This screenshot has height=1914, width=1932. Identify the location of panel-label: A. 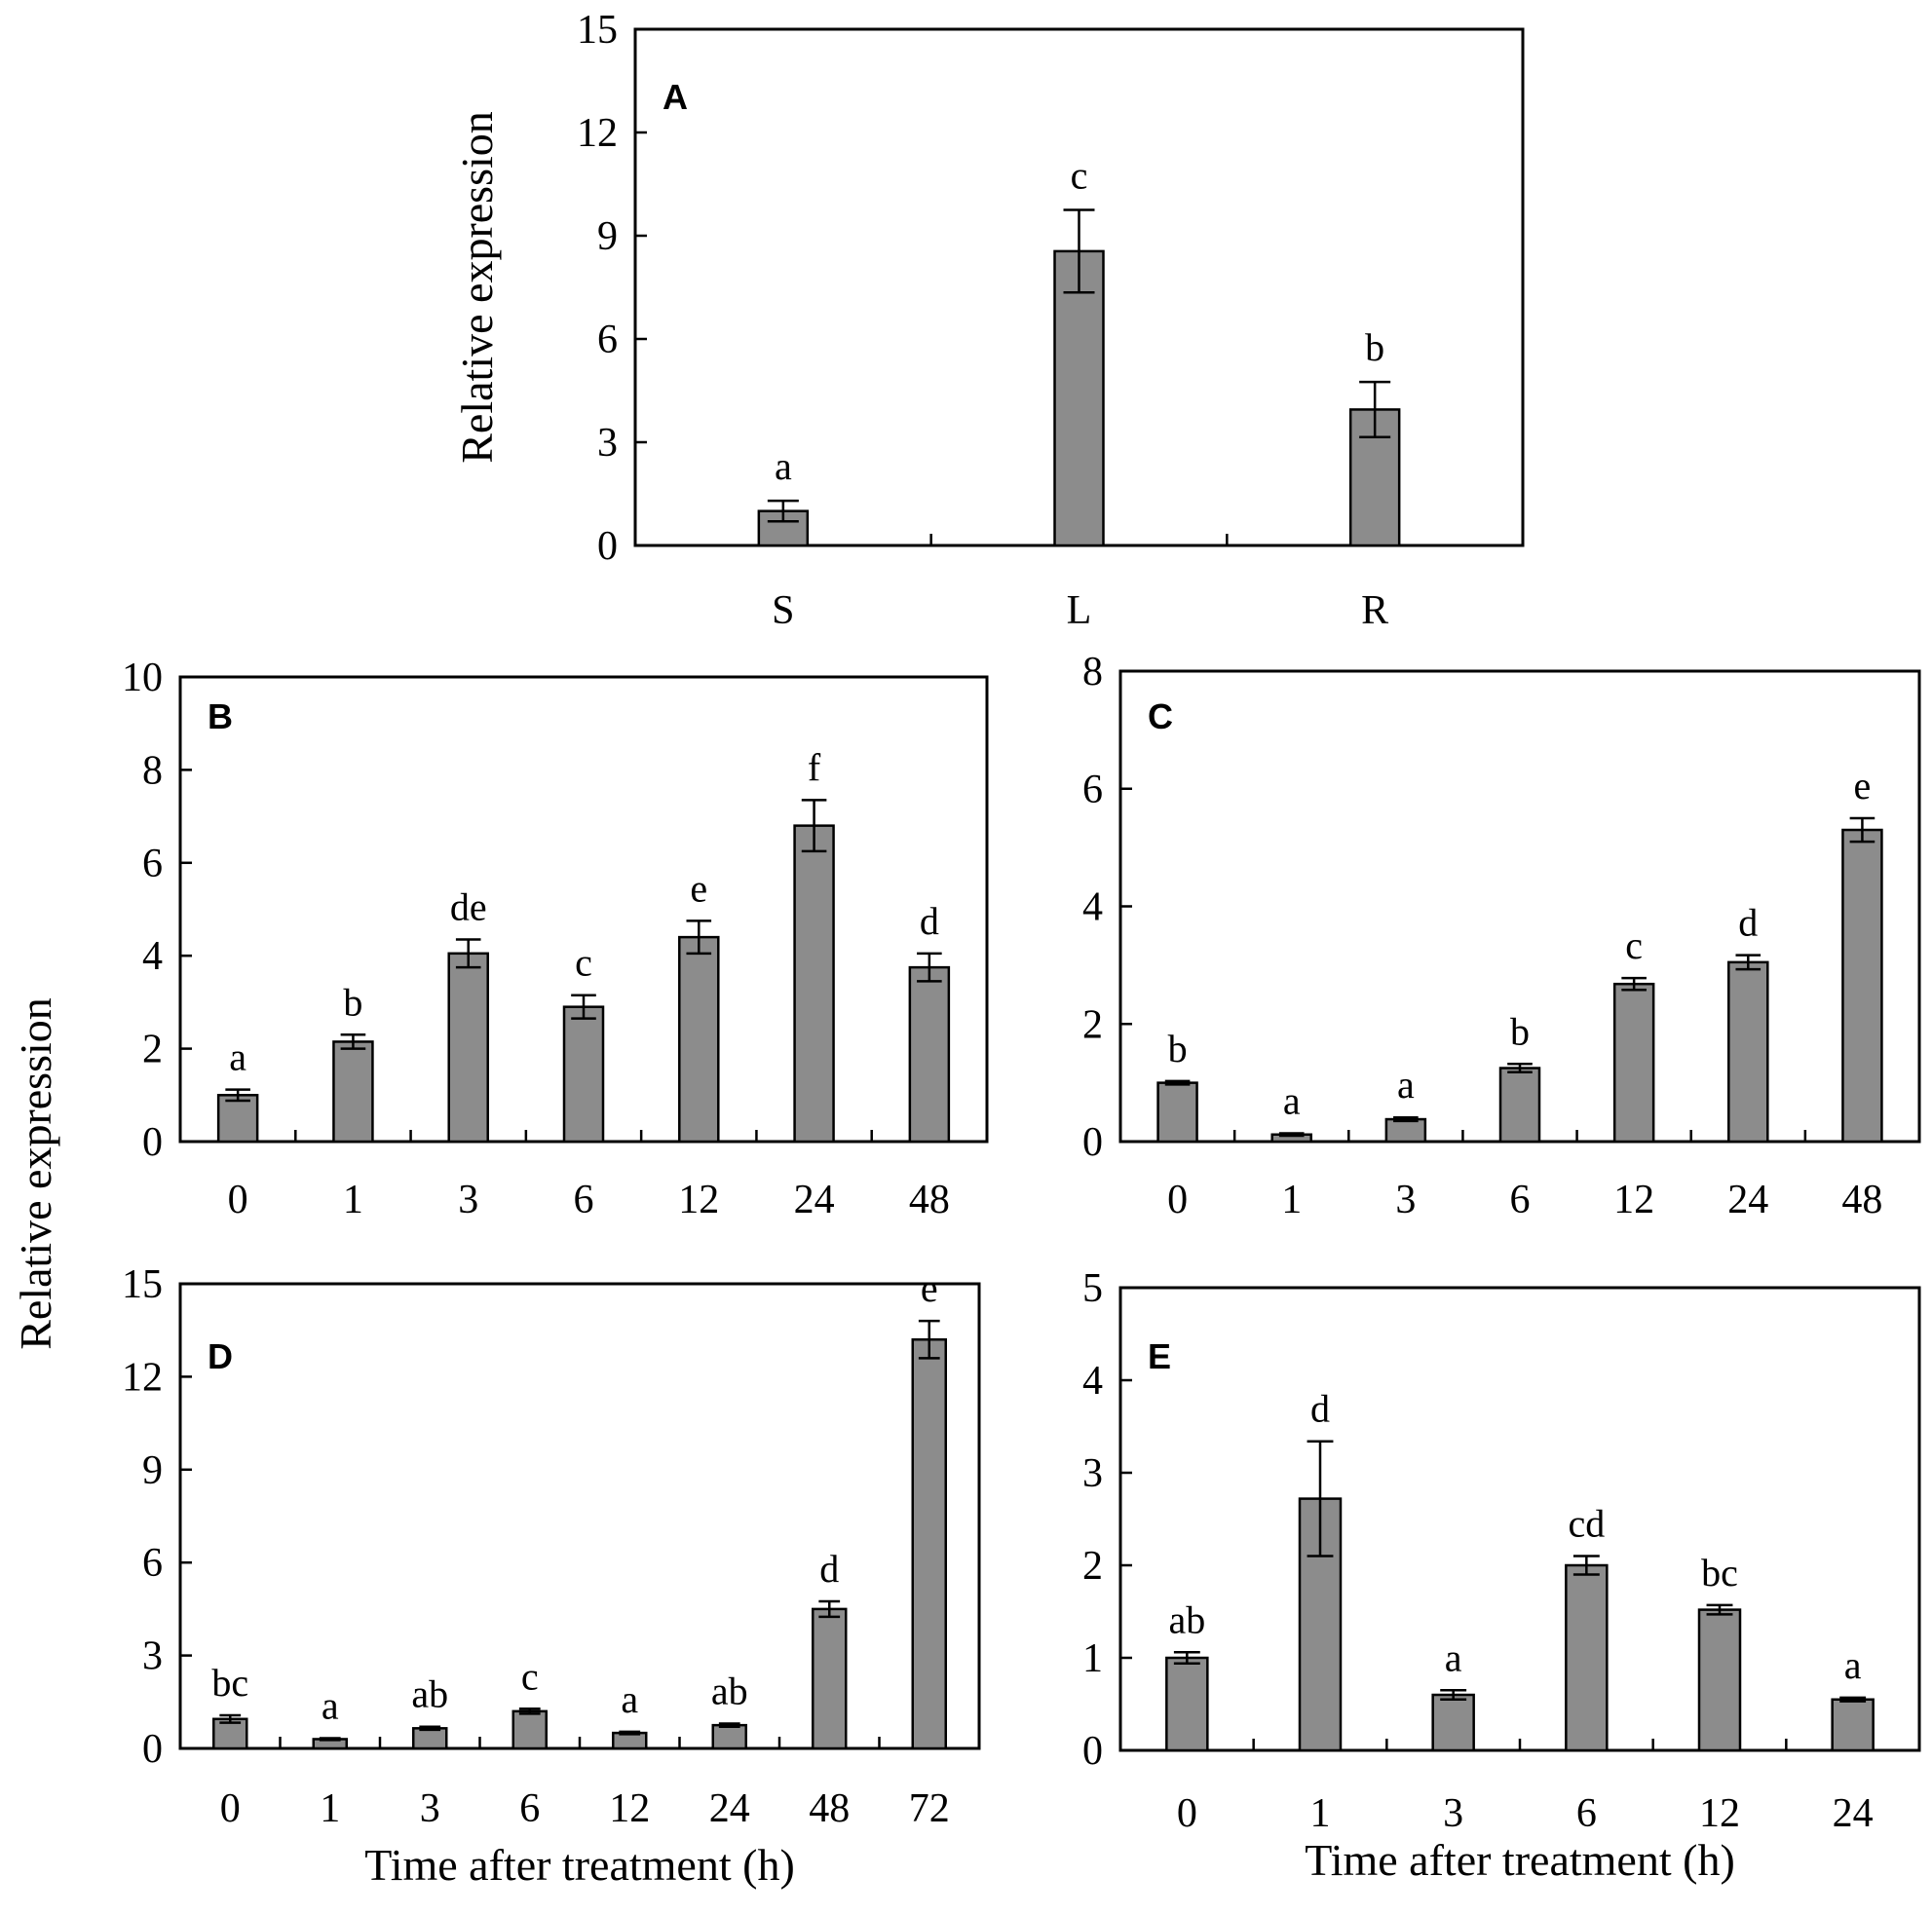
(675, 97).